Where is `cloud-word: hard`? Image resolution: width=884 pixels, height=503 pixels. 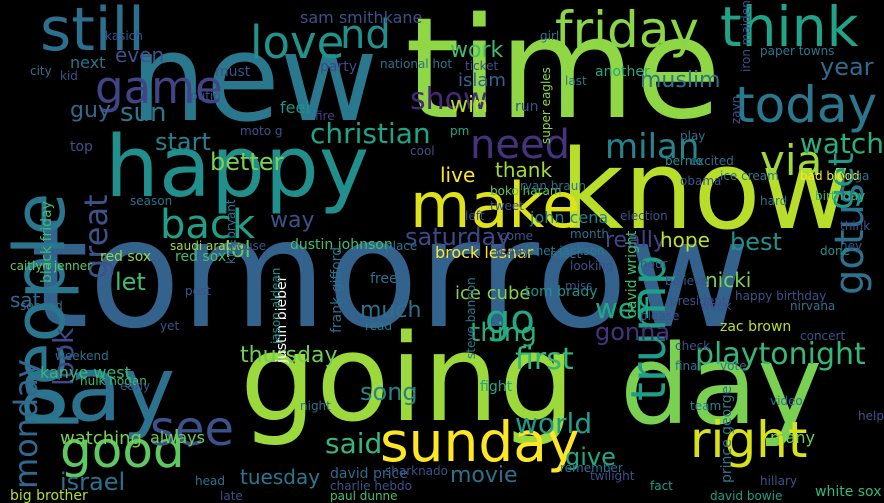 cloud-word: hard is located at coordinates (774, 201).